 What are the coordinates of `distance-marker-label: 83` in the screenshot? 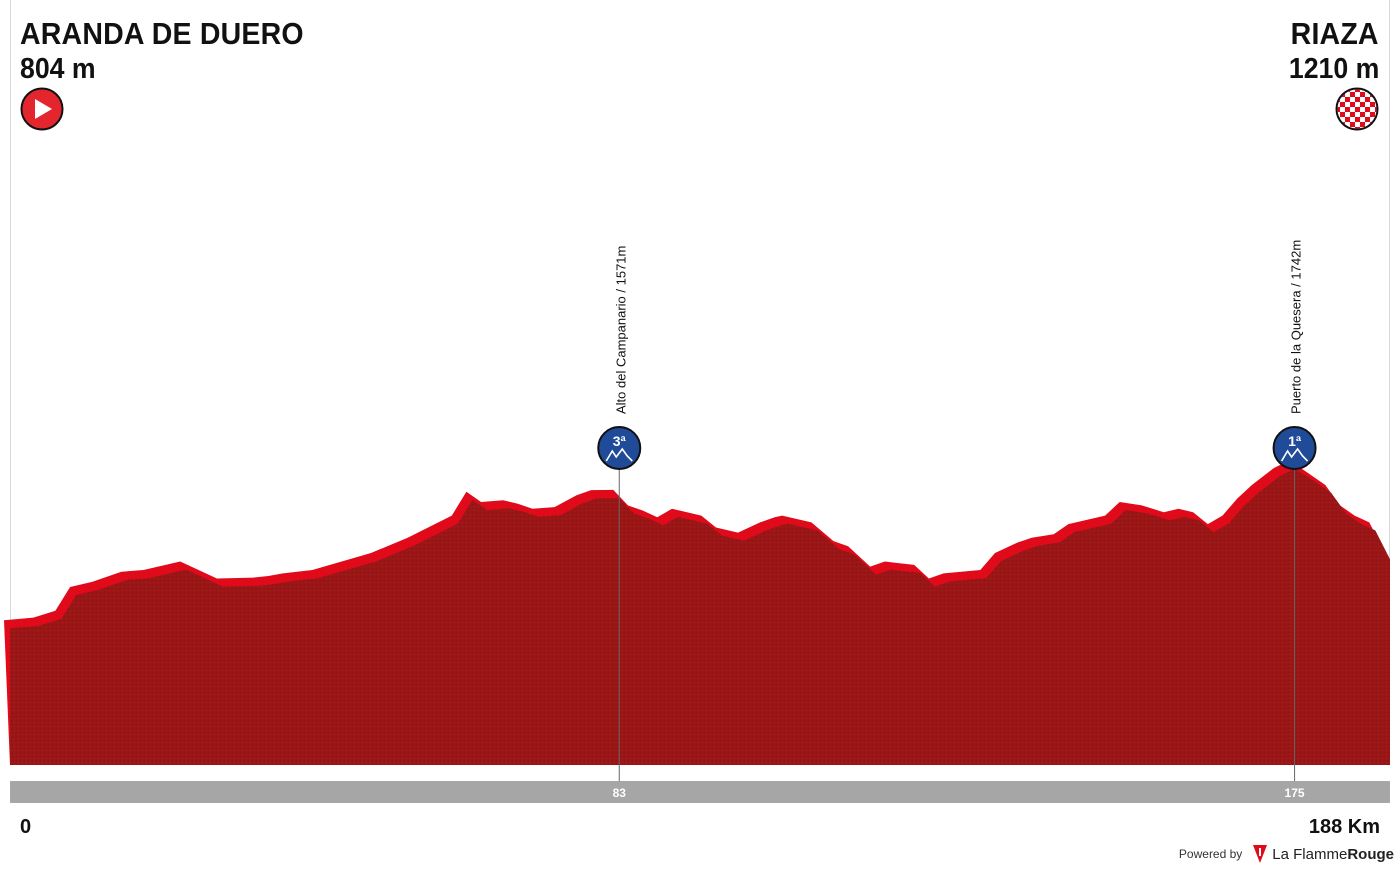 It's located at (620, 793).